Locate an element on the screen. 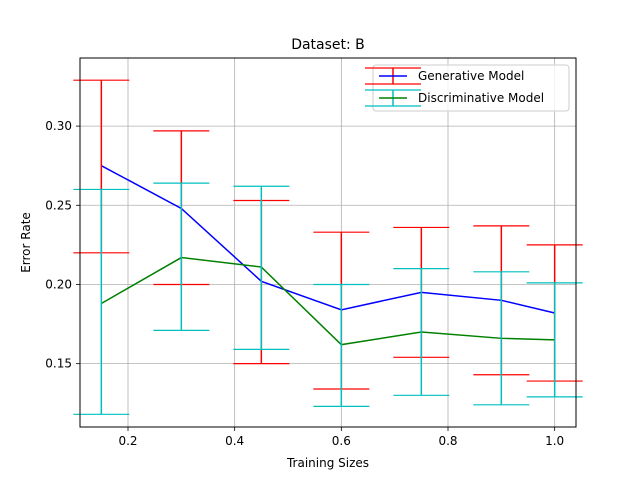 This screenshot has width=640, height=480. legend-label: Discriminative Model is located at coordinates (481, 98).